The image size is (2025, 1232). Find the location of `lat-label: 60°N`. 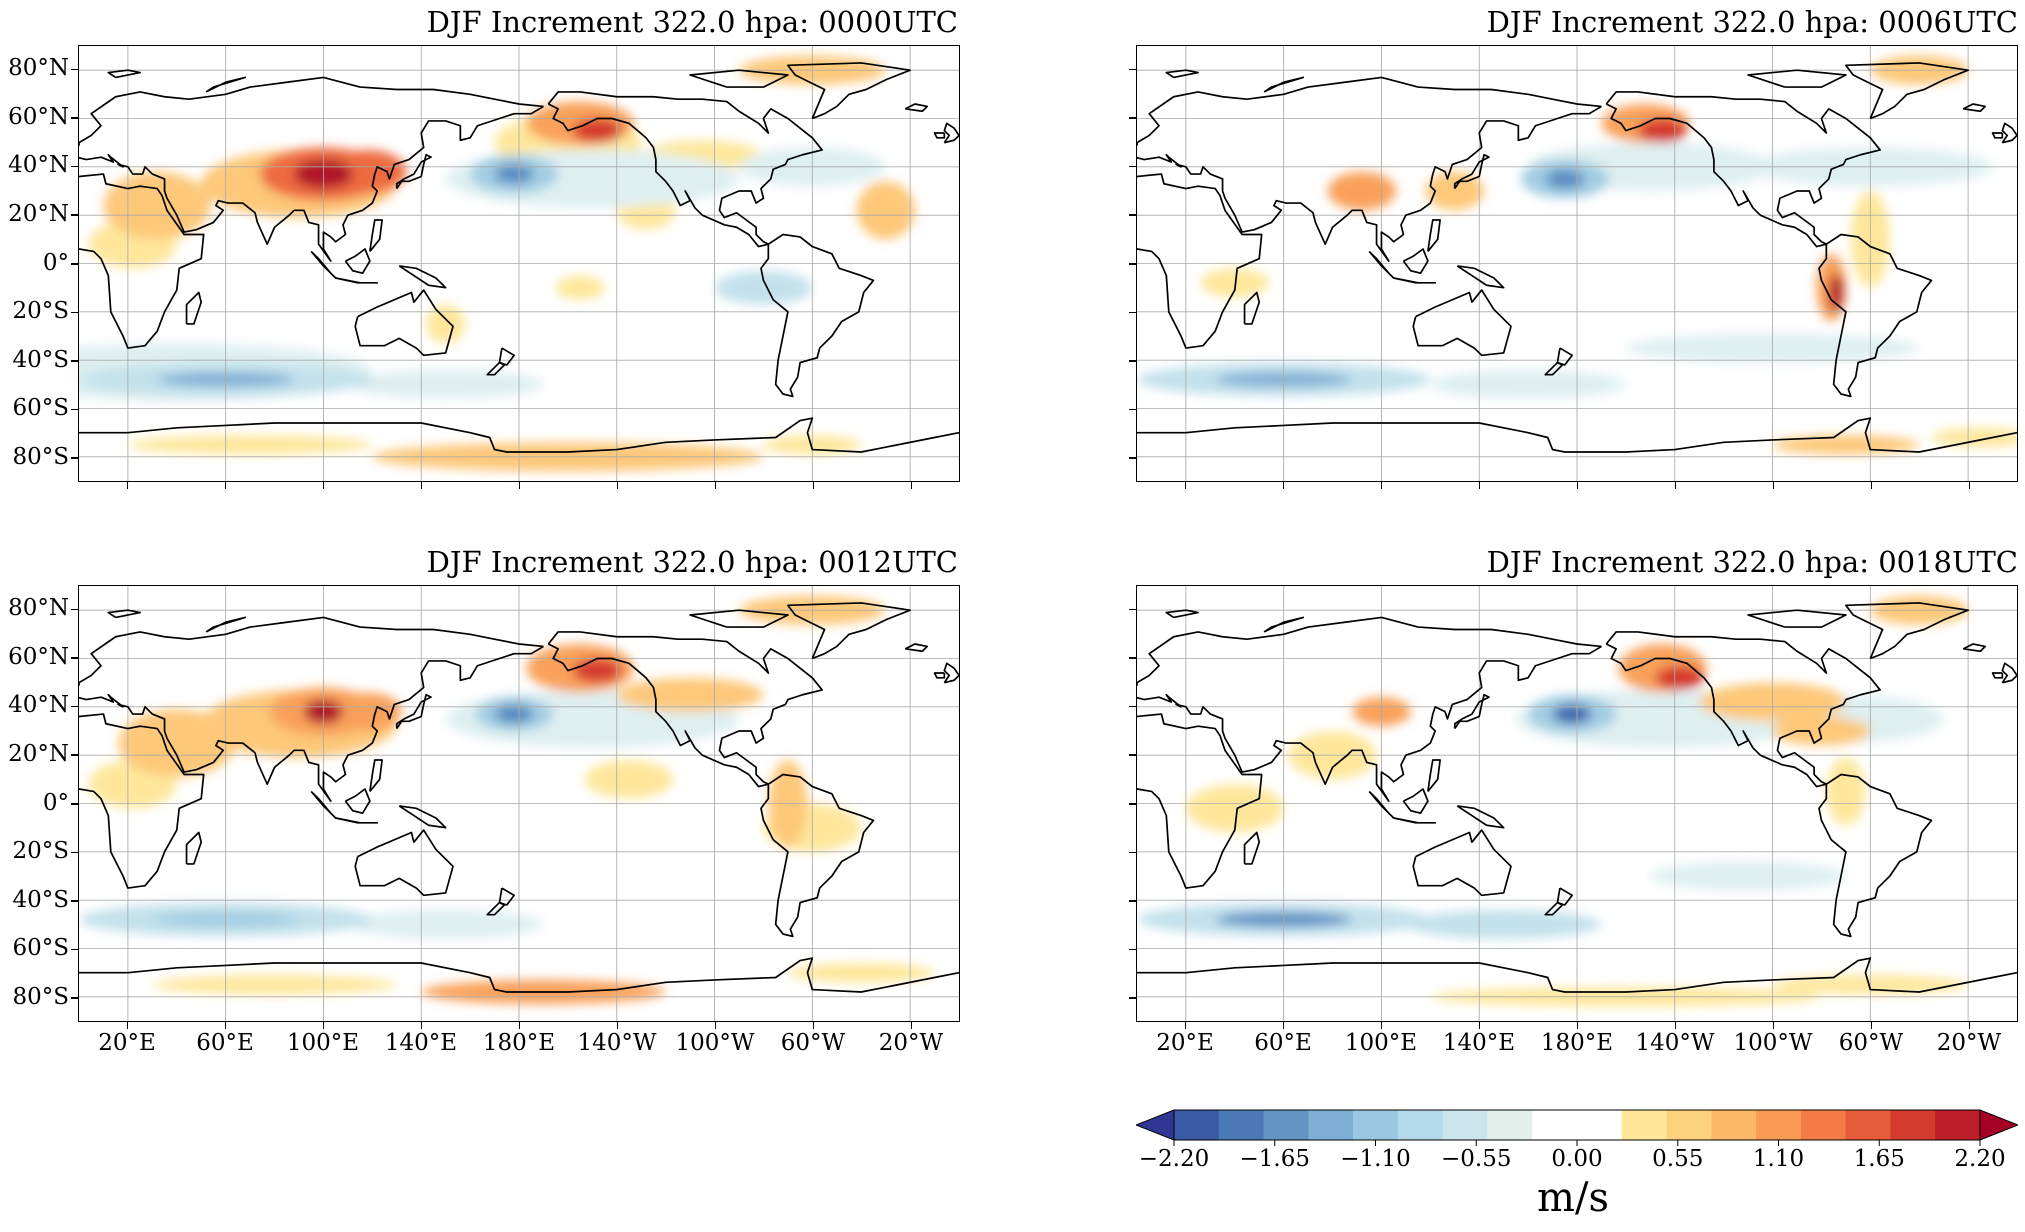

lat-label: 60°N is located at coordinates (38, 656).